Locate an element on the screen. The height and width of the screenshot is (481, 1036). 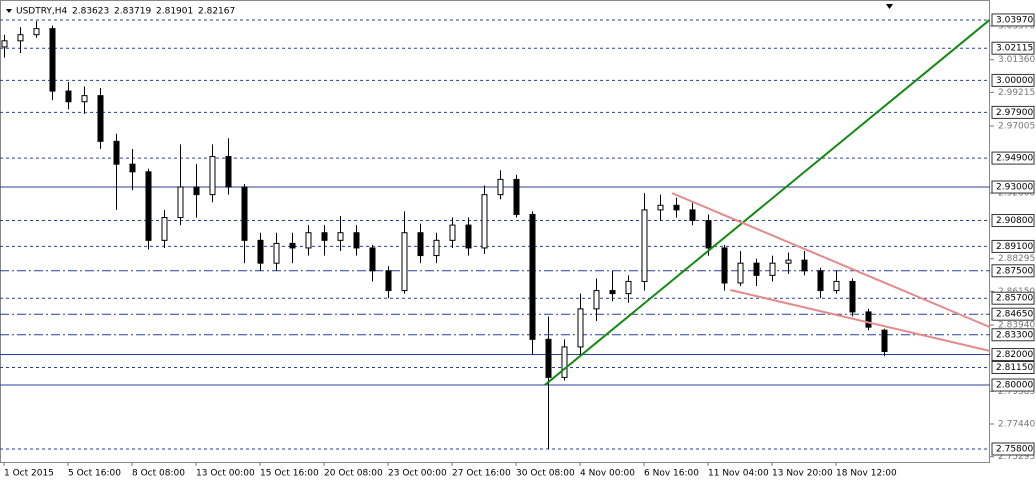
level-label: 3.03970 is located at coordinates (1014, 20).